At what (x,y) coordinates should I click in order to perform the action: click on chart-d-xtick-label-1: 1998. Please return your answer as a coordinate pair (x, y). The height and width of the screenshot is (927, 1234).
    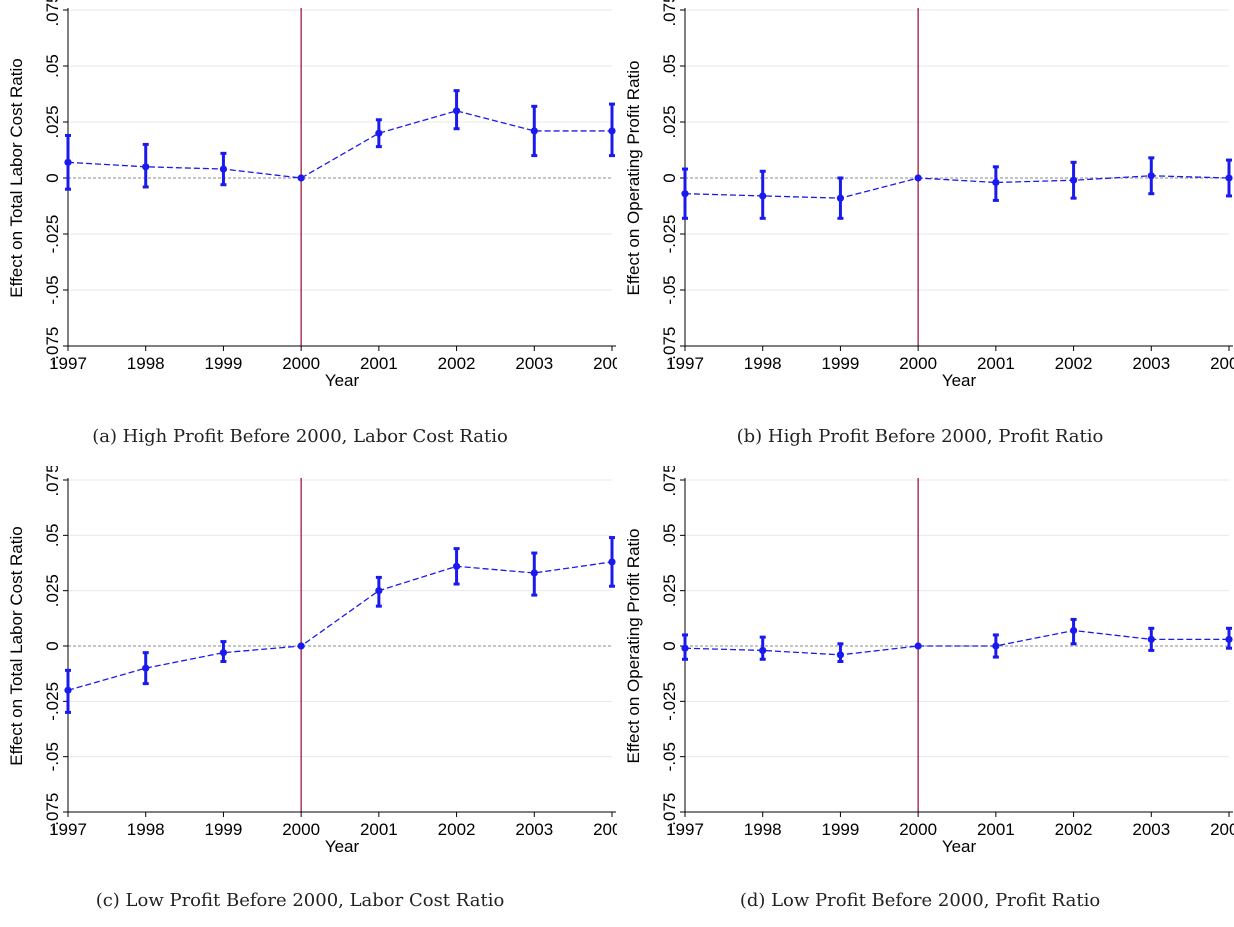
    Looking at the image, I should click on (763, 829).